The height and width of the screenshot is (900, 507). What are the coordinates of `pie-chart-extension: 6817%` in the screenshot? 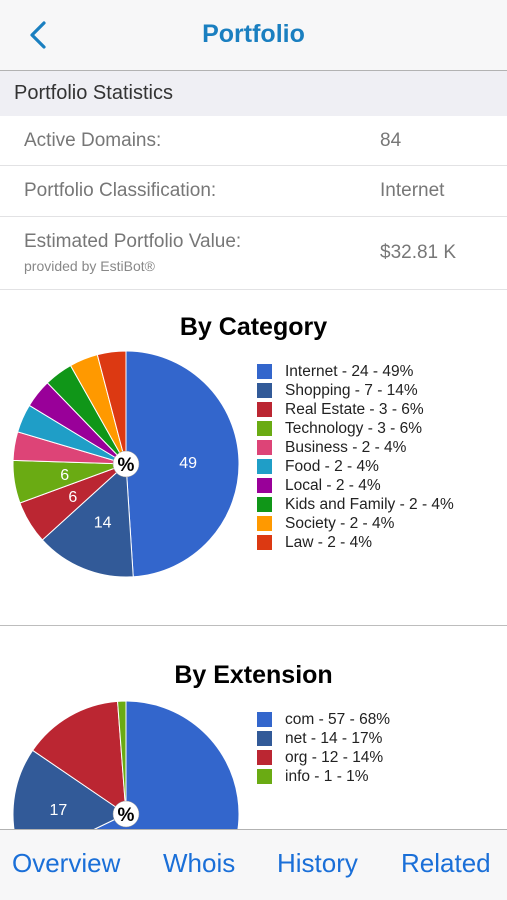 It's located at (126, 800).